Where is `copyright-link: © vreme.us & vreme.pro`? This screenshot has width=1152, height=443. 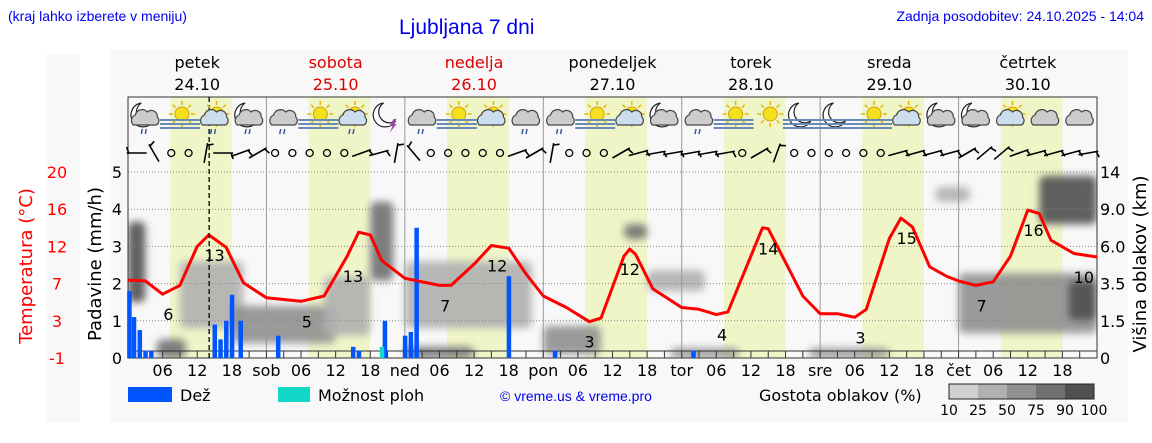
copyright-link: © vreme.us & vreme.pro is located at coordinates (576, 396).